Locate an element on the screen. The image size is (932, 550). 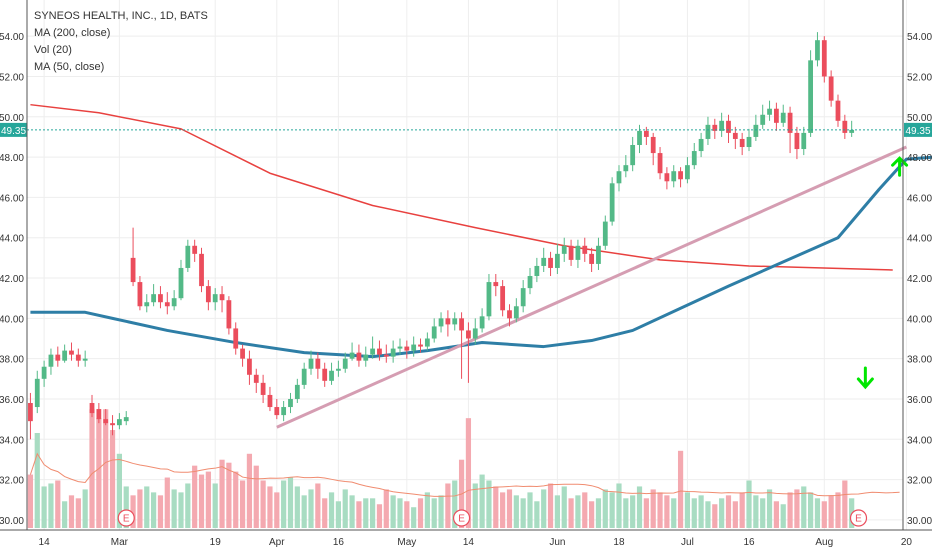
x-tick-label: 16 is located at coordinates (339, 542).